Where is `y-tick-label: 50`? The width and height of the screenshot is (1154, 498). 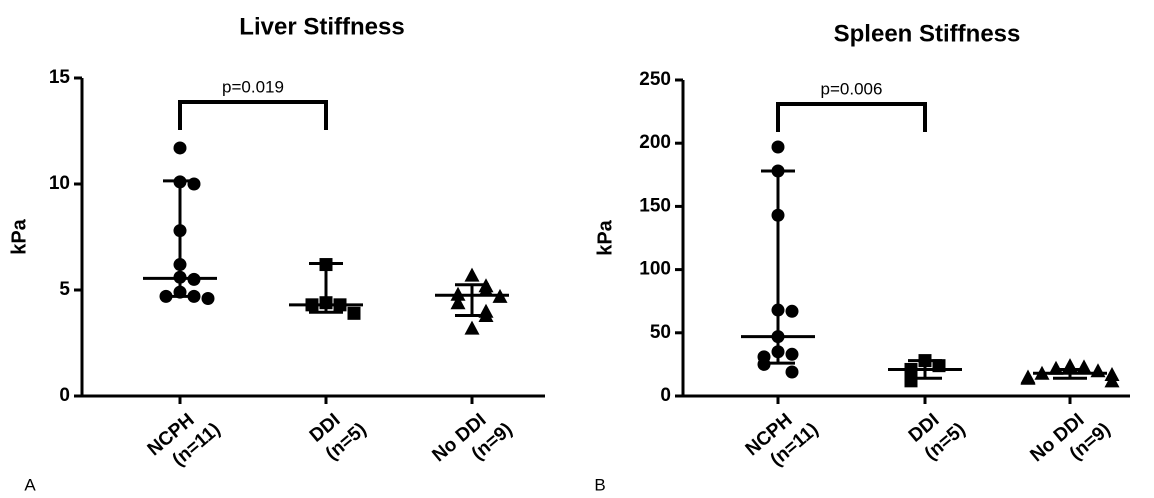
y-tick-label: 50 is located at coordinates (660, 332).